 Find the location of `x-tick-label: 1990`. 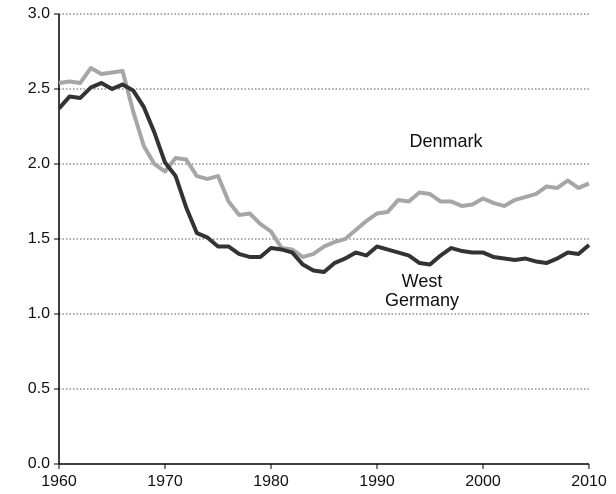

x-tick-label: 1990 is located at coordinates (377, 481).